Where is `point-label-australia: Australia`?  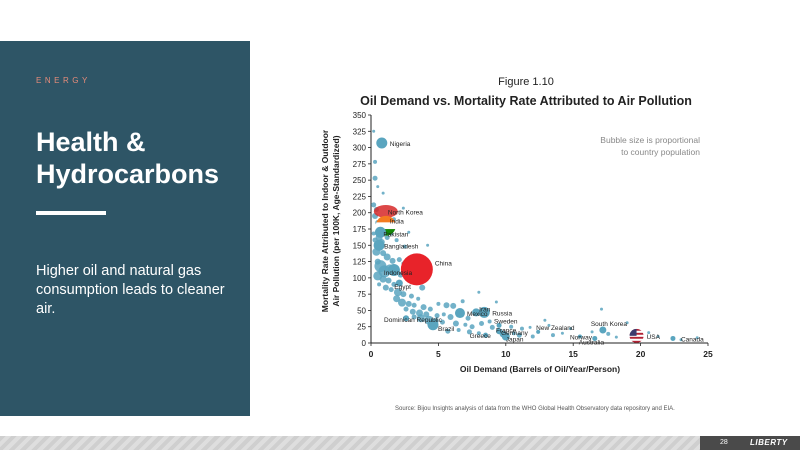
point-label-australia: Australia is located at coordinates (592, 342).